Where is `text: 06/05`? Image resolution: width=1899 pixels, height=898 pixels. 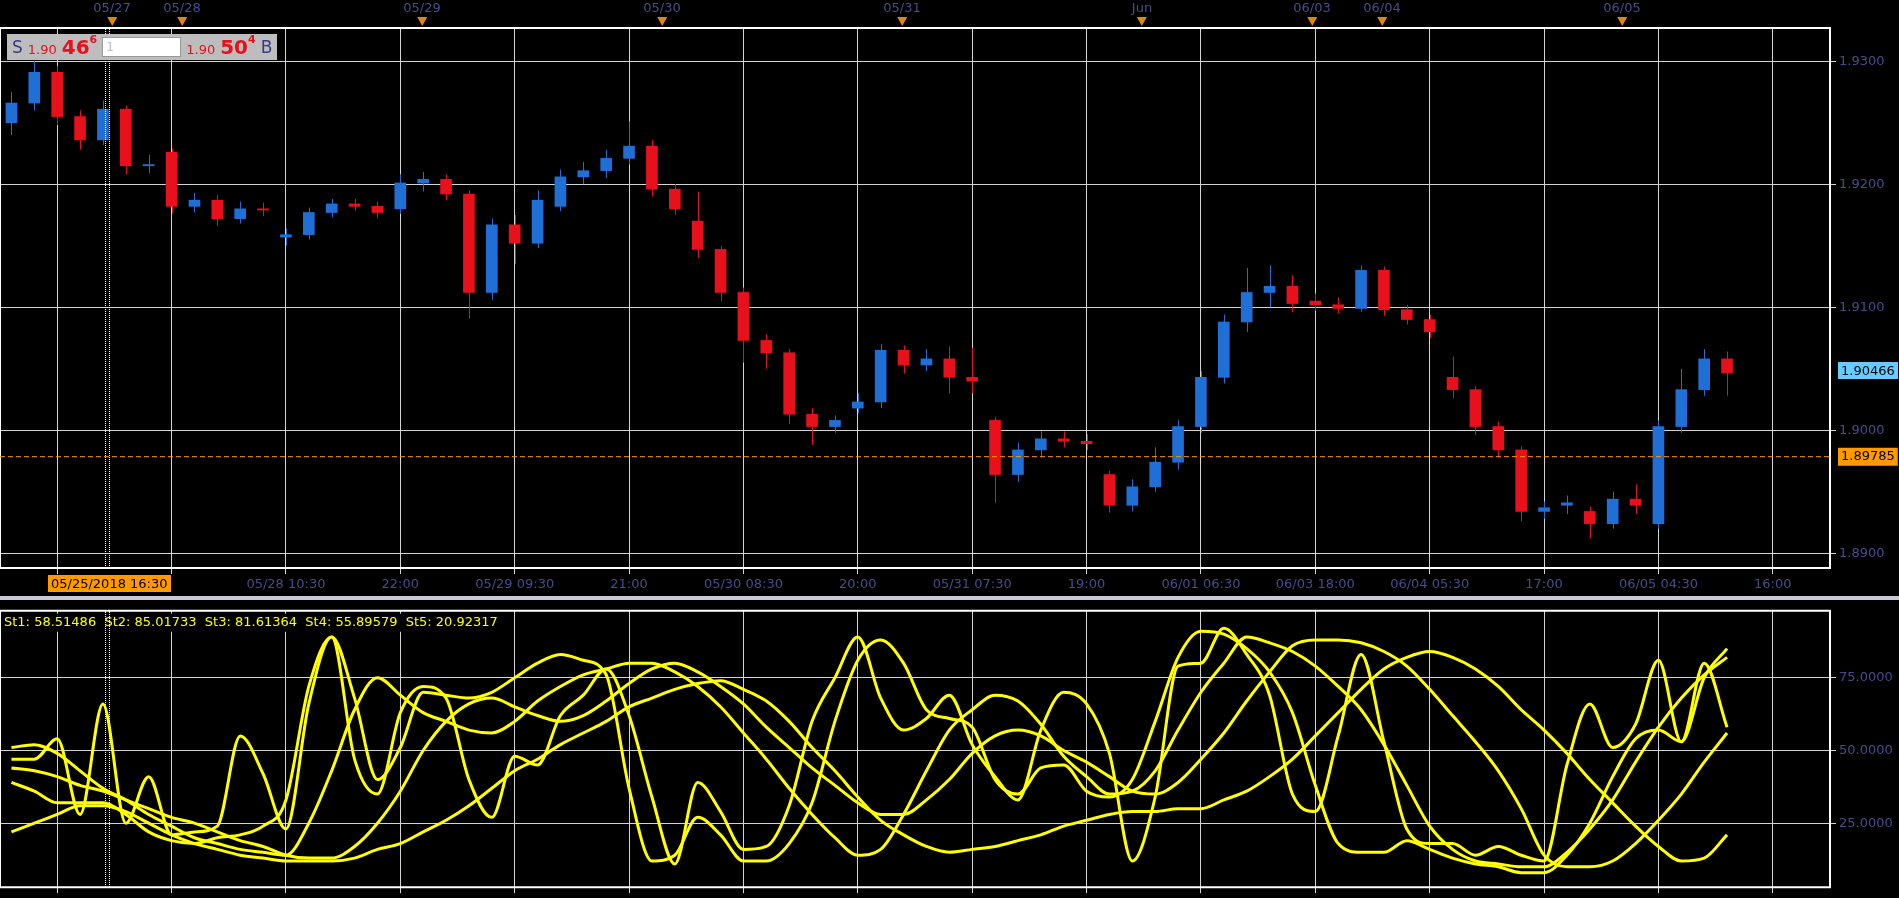
text: 06/05 is located at coordinates (1622, 7).